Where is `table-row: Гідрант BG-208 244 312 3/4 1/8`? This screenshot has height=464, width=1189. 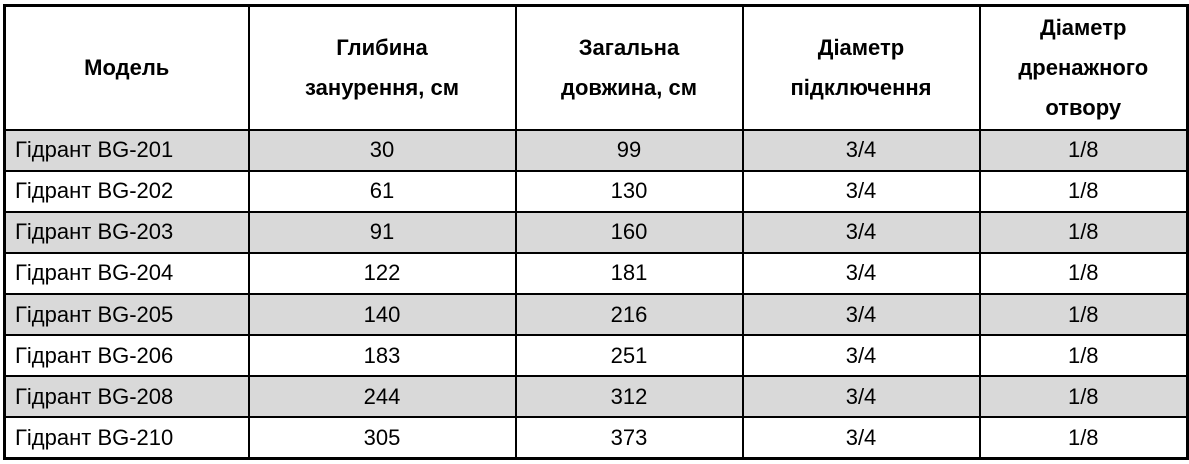
table-row: Гідрант BG-208 244 312 3/4 1/8 is located at coordinates (596, 397).